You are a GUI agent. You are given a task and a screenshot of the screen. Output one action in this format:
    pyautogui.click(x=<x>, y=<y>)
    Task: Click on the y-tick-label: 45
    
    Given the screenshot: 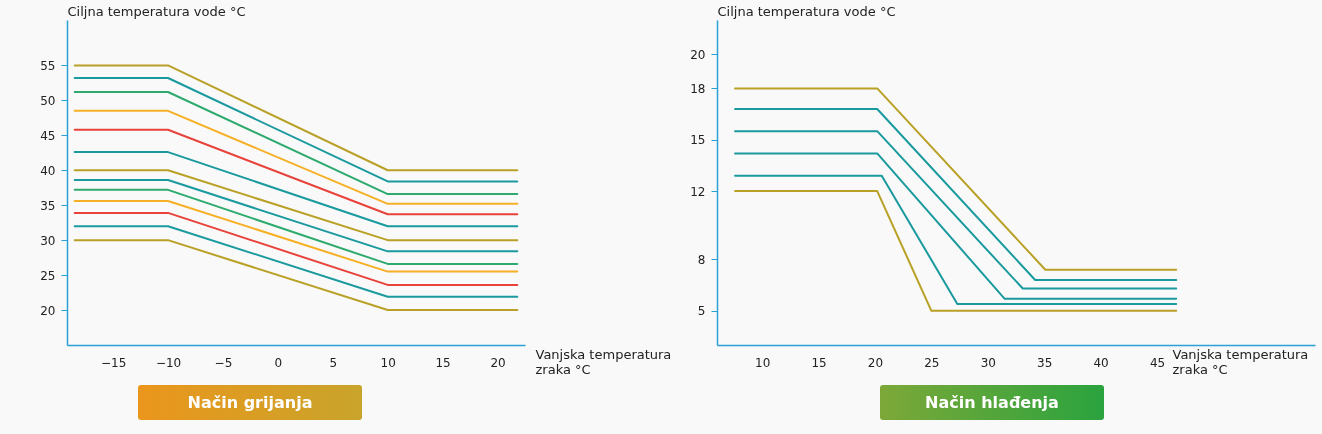 What is the action you would take?
    pyautogui.click(x=48, y=135)
    